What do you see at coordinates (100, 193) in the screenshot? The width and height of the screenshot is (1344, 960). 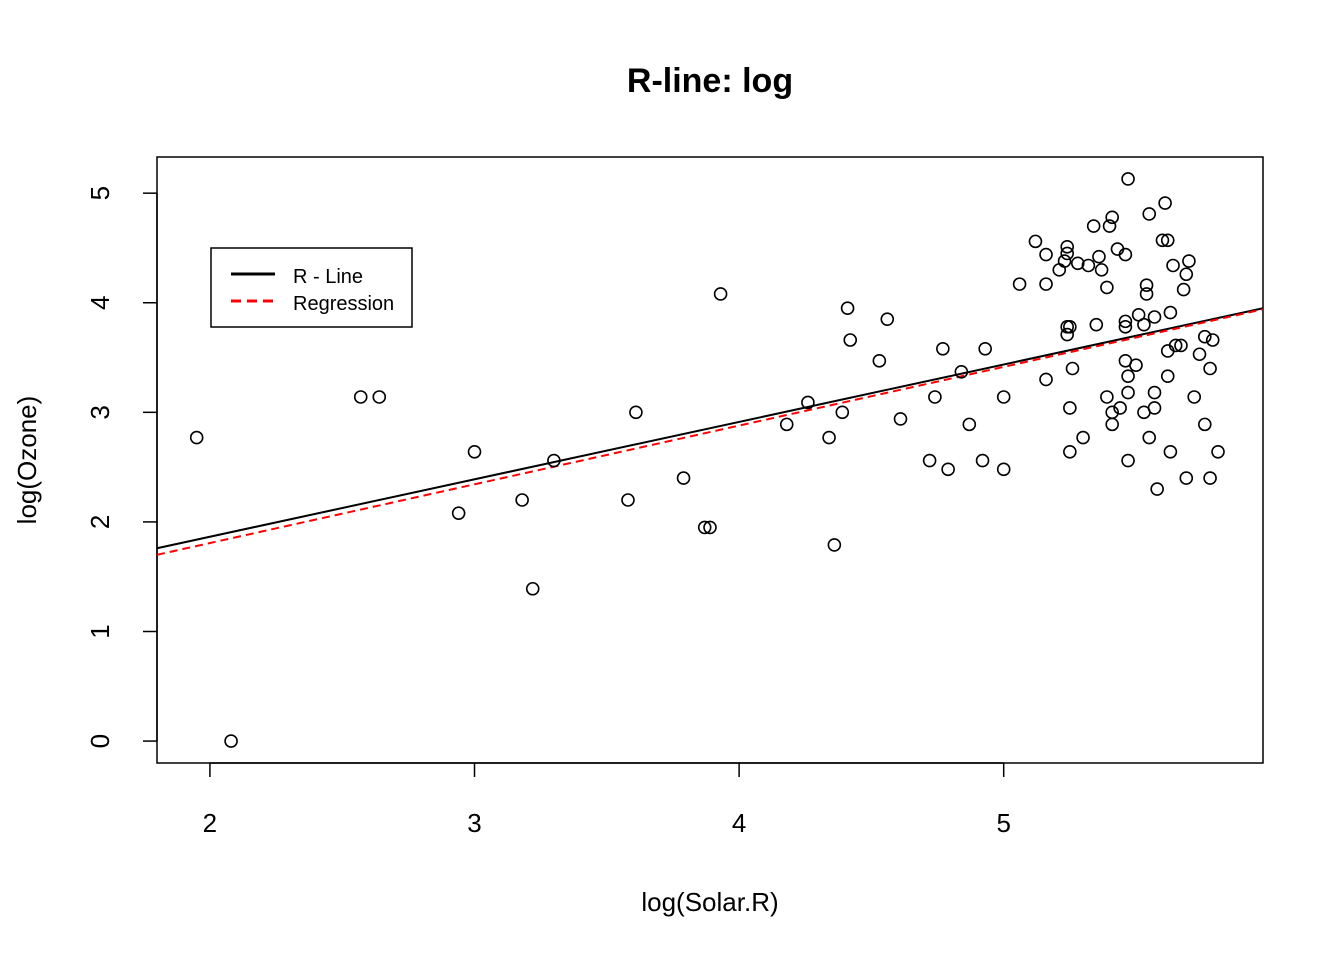 I see `y-tick-label: 5` at bounding box center [100, 193].